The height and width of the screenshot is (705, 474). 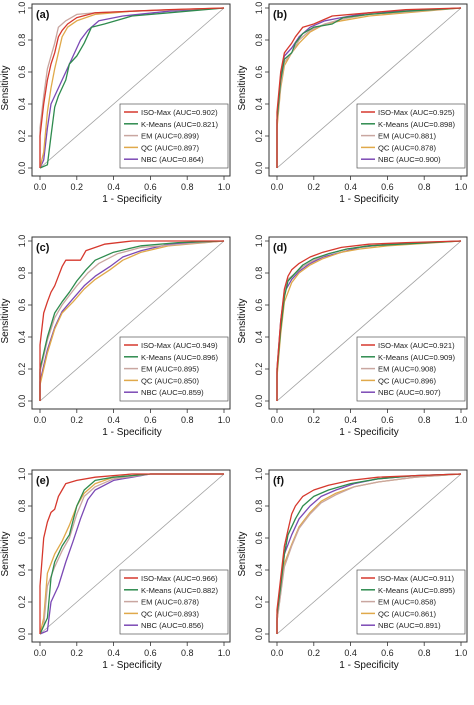 What do you see at coordinates (416, 578) in the screenshot?
I see `legend-entry: ISO-Max (AUC=0.911)` at bounding box center [416, 578].